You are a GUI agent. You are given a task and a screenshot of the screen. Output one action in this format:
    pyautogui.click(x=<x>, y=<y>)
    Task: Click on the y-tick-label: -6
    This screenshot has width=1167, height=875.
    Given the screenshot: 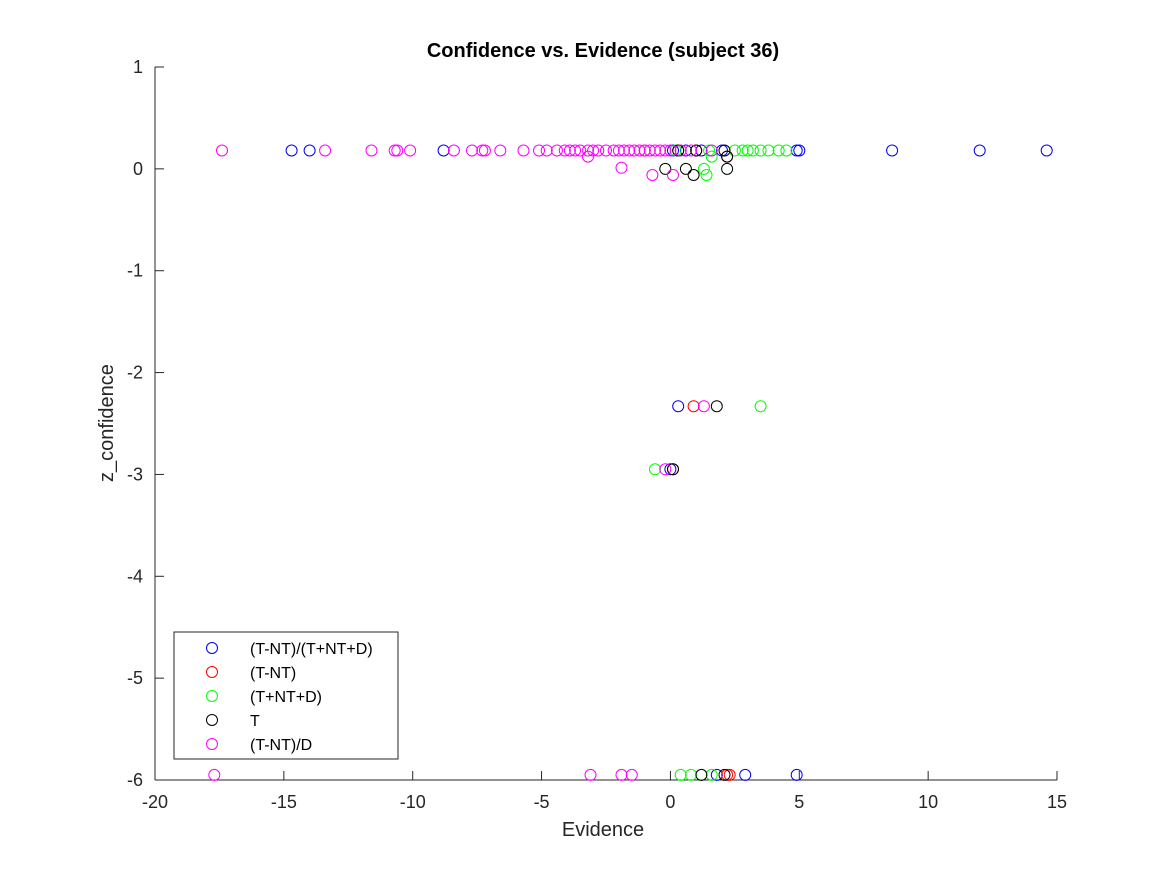 What is the action you would take?
    pyautogui.click(x=135, y=780)
    